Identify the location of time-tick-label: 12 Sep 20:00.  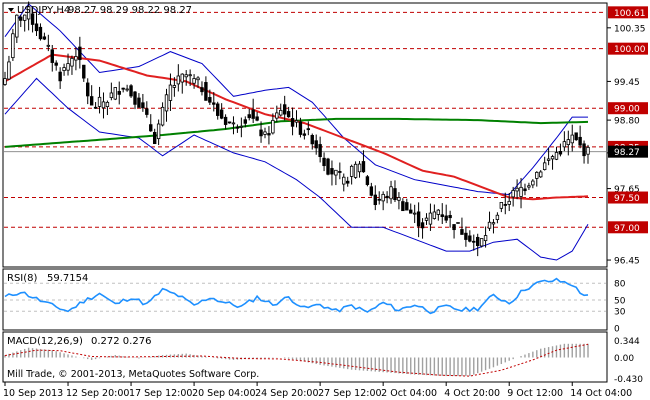
(97, 393).